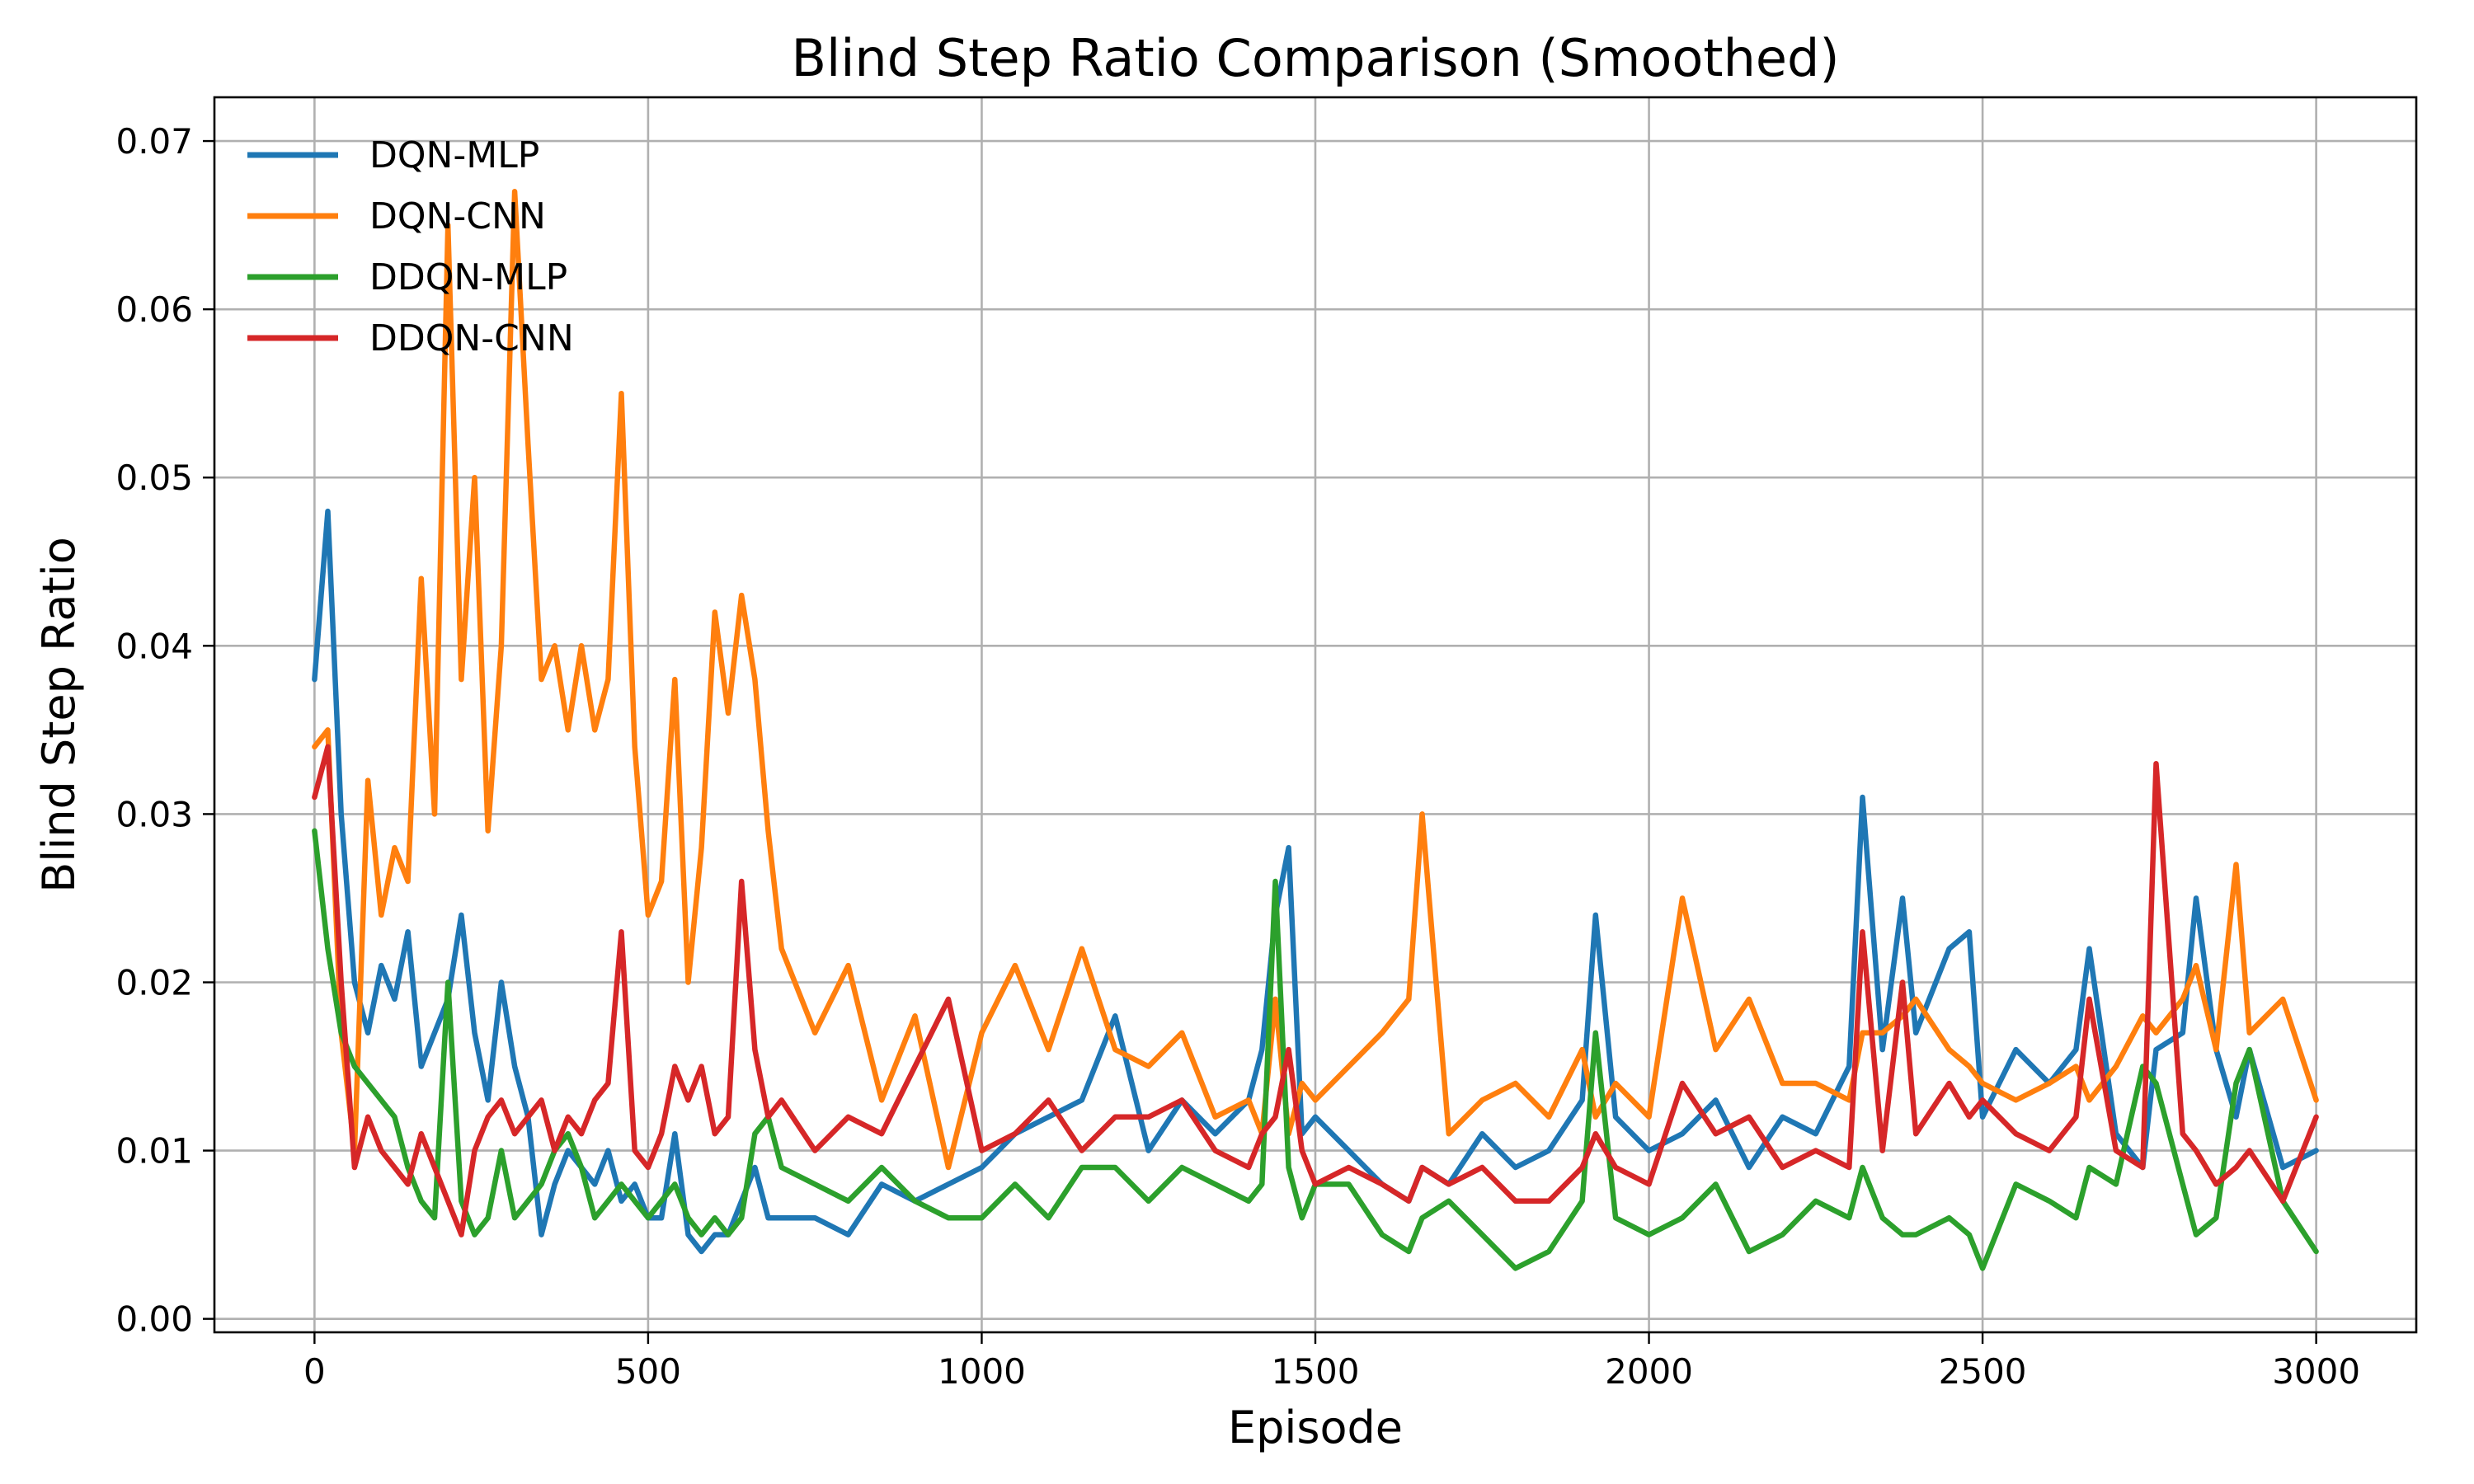 Image resolution: width=2474 pixels, height=1484 pixels. What do you see at coordinates (648, 1371) in the screenshot?
I see `x-tick-label: 500` at bounding box center [648, 1371].